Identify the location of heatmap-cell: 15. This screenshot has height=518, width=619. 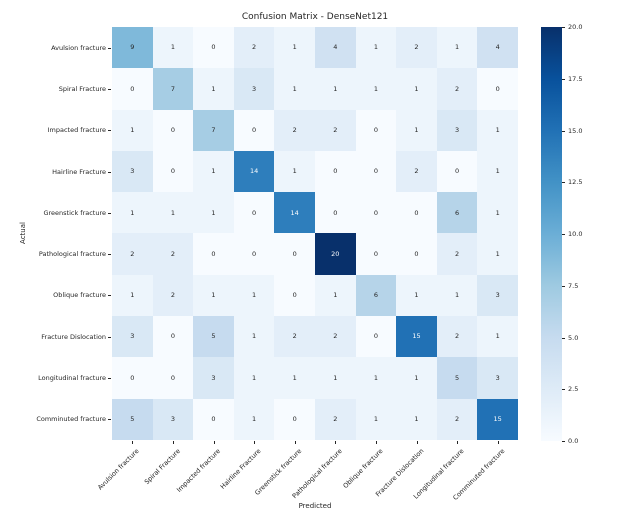
(416, 337).